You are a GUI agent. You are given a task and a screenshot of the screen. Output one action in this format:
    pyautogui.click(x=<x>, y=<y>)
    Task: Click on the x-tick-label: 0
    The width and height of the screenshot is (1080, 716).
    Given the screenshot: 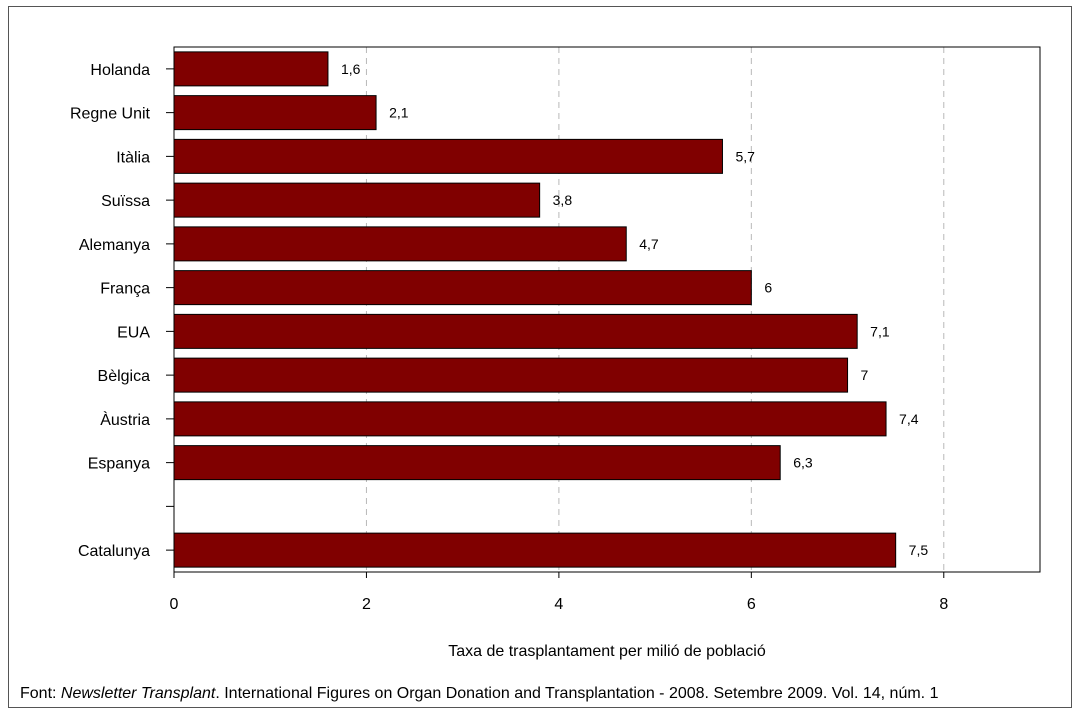 What is the action you would take?
    pyautogui.click(x=174, y=604)
    